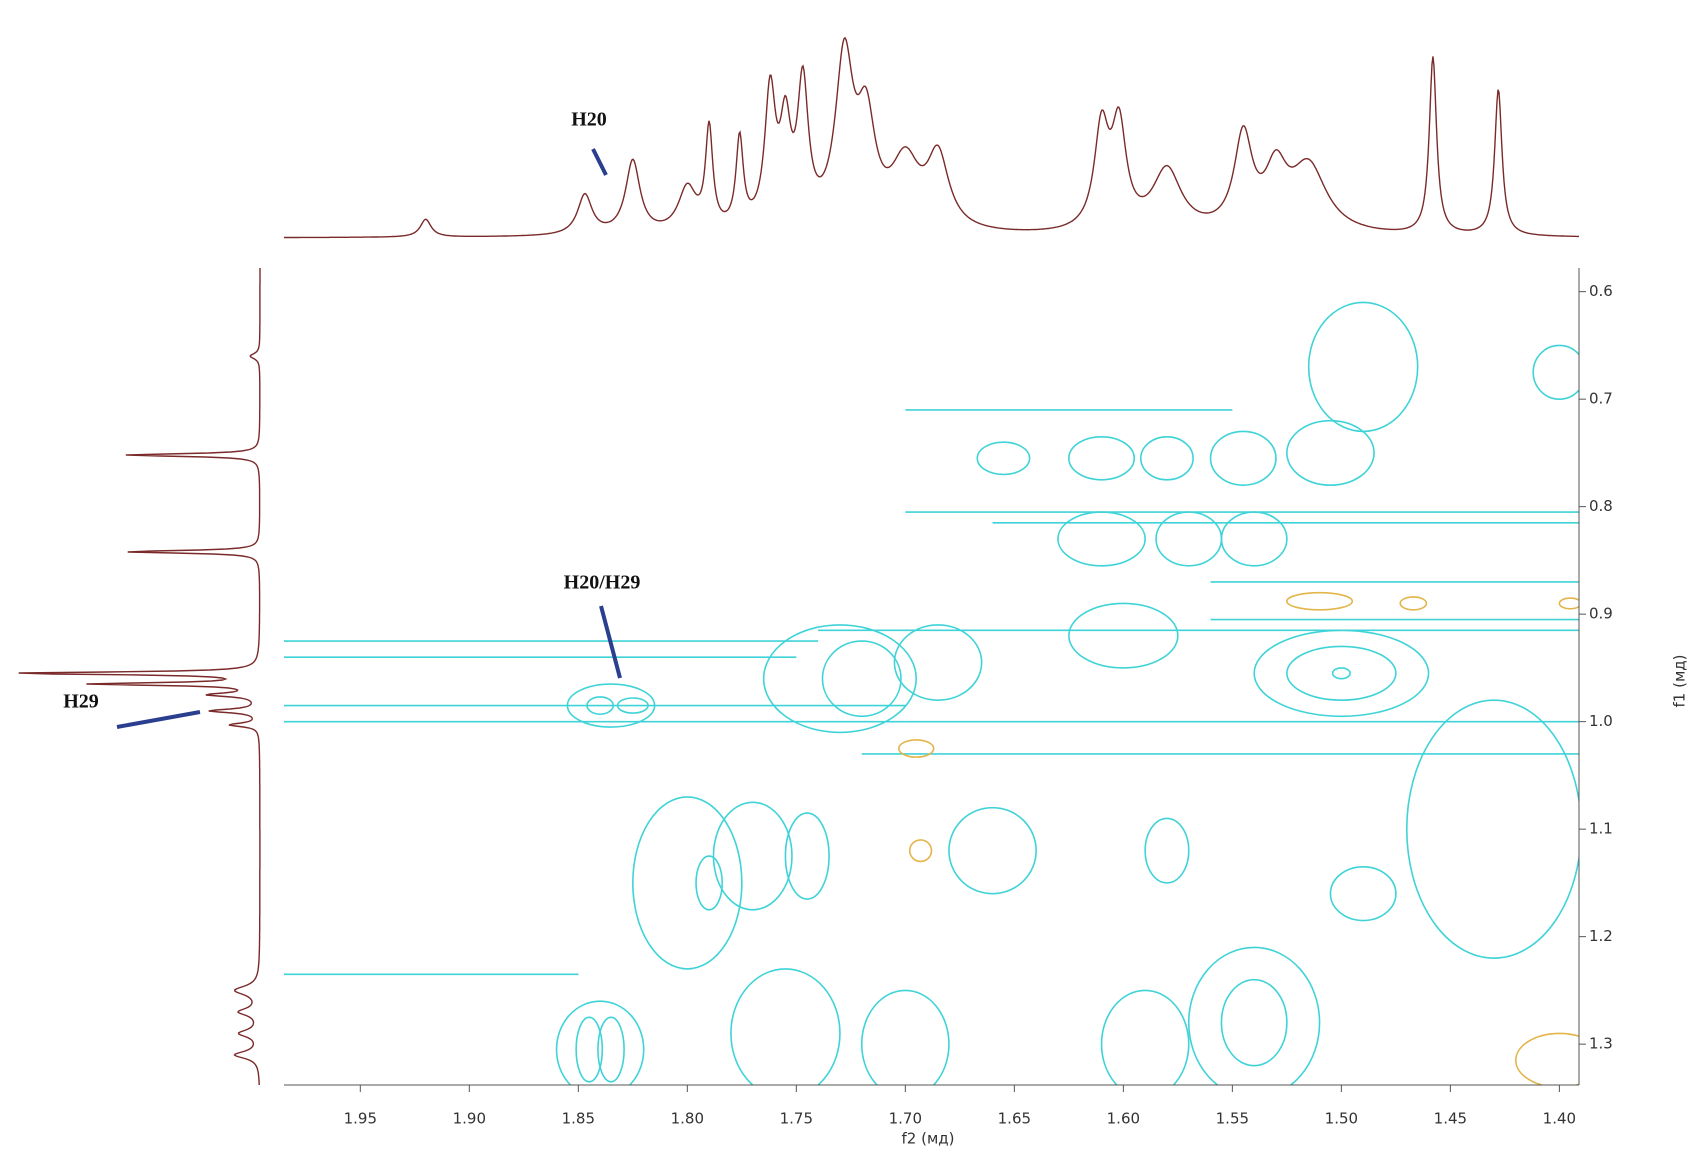 The width and height of the screenshot is (1696, 1155). Describe the element at coordinates (905, 1119) in the screenshot. I see `x-tick-label: 1.70` at that location.